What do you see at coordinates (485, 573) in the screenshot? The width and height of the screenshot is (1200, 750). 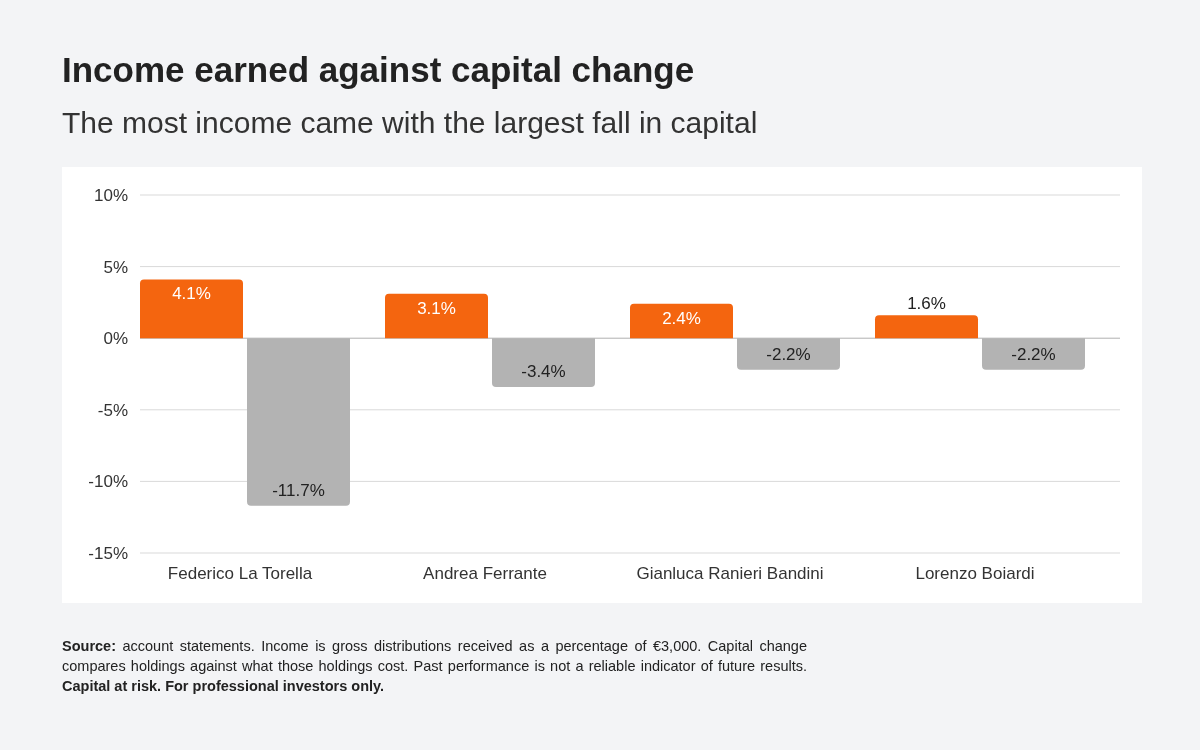 I see `x-tick-label: Andrea Ferrante` at bounding box center [485, 573].